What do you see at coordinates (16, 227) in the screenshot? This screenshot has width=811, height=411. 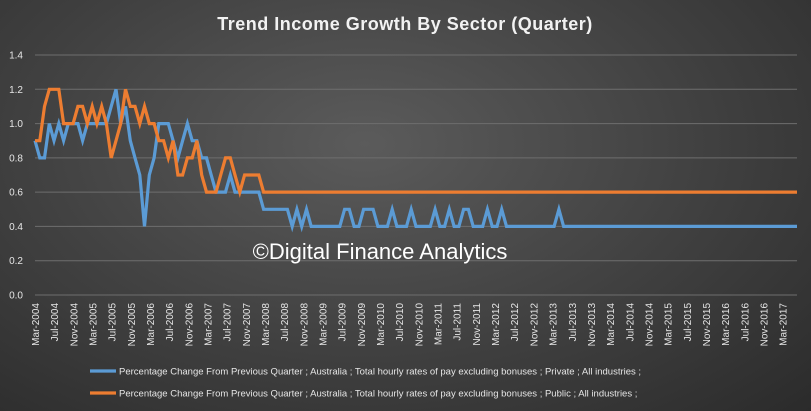 I see `y-tick-label: 0.4` at bounding box center [16, 227].